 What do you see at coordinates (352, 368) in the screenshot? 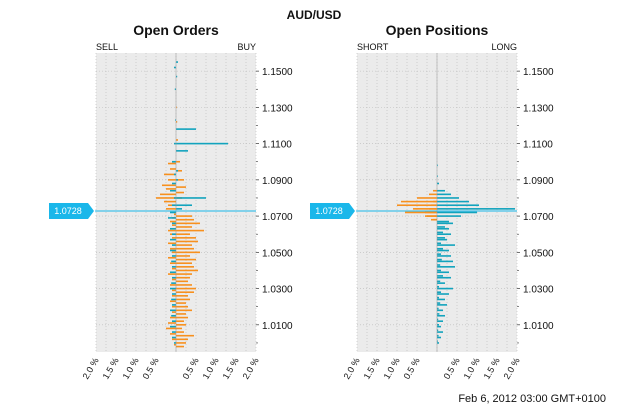
I see `x-tick-label: 2.0 %` at bounding box center [352, 368].